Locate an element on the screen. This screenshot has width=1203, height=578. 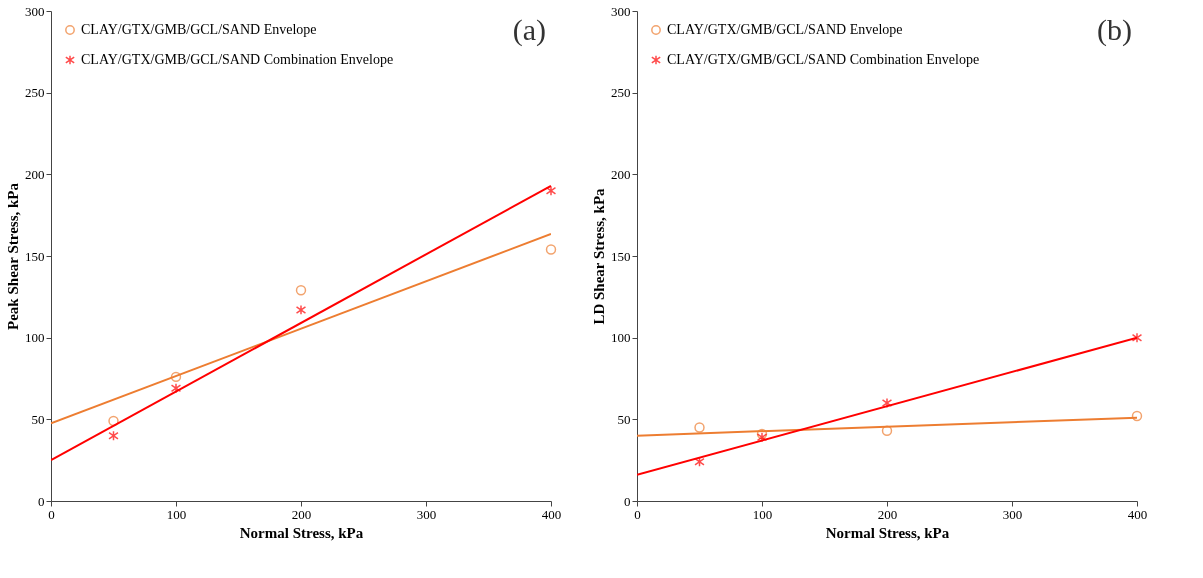
y-axis-title: LD Shear Stress, kPa is located at coordinates (599, 256).